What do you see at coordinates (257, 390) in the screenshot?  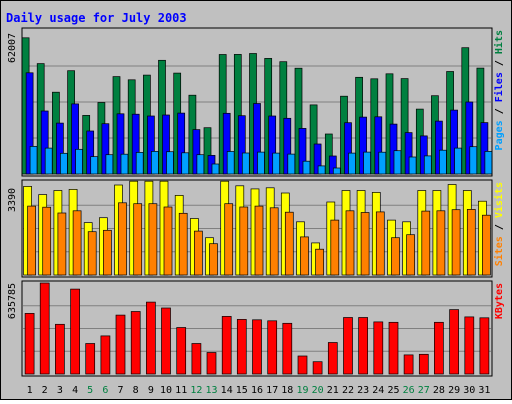 I see `x-tick-label-day-16: 16` at bounding box center [257, 390].